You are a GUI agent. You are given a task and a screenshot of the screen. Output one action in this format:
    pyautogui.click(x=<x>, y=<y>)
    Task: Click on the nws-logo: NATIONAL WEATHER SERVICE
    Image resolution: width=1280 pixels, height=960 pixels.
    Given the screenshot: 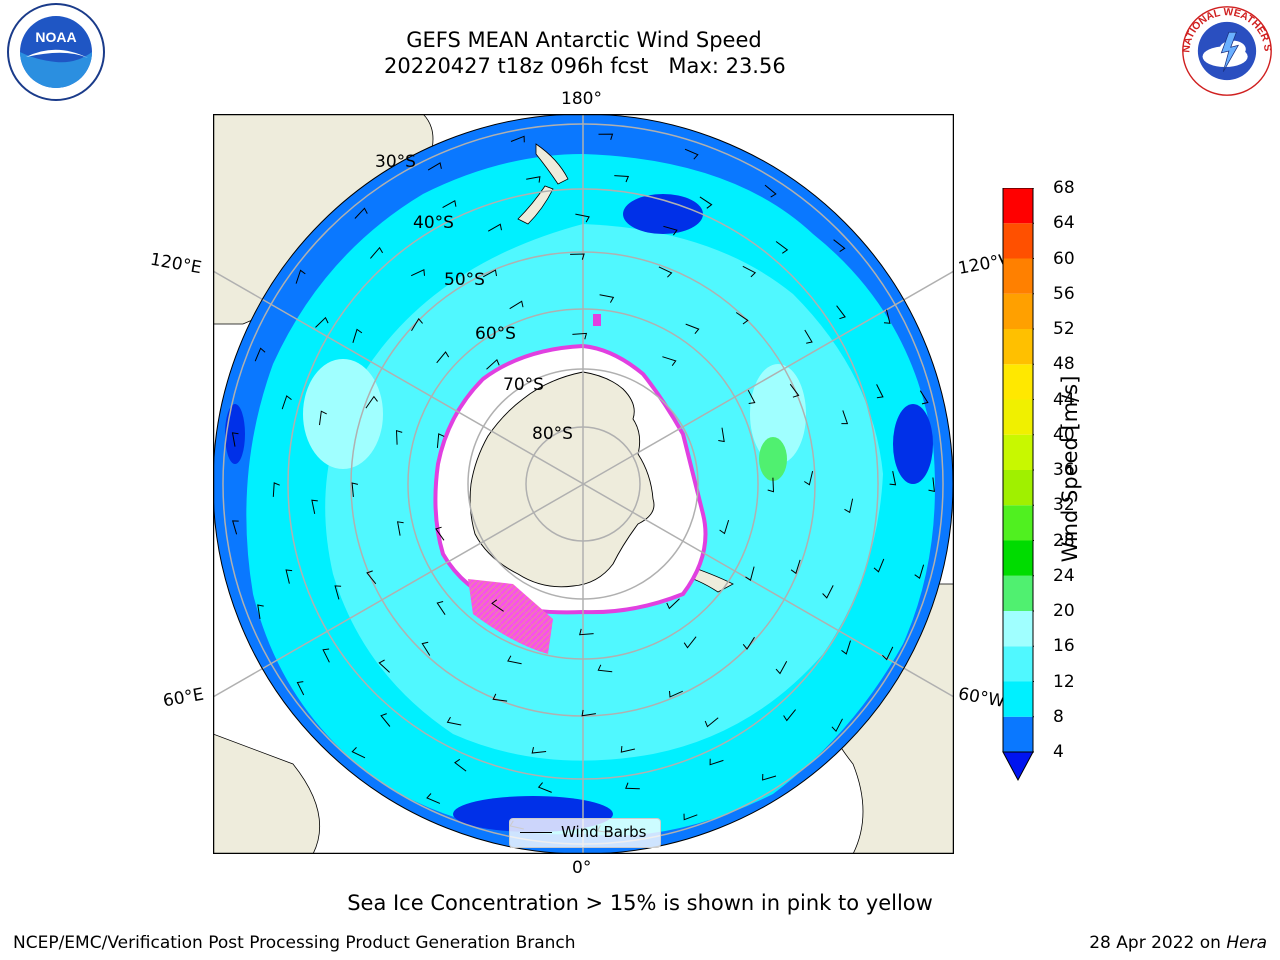 What is the action you would take?
    pyautogui.click(x=1226, y=50)
    